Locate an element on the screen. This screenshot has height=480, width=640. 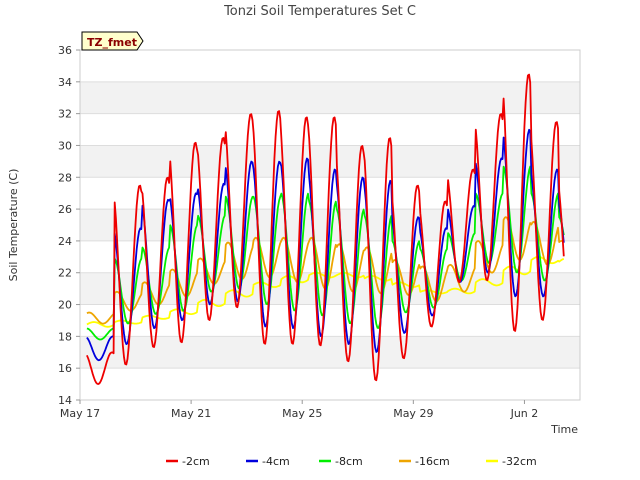
legend-label: -4cm is located at coordinates (276, 461).